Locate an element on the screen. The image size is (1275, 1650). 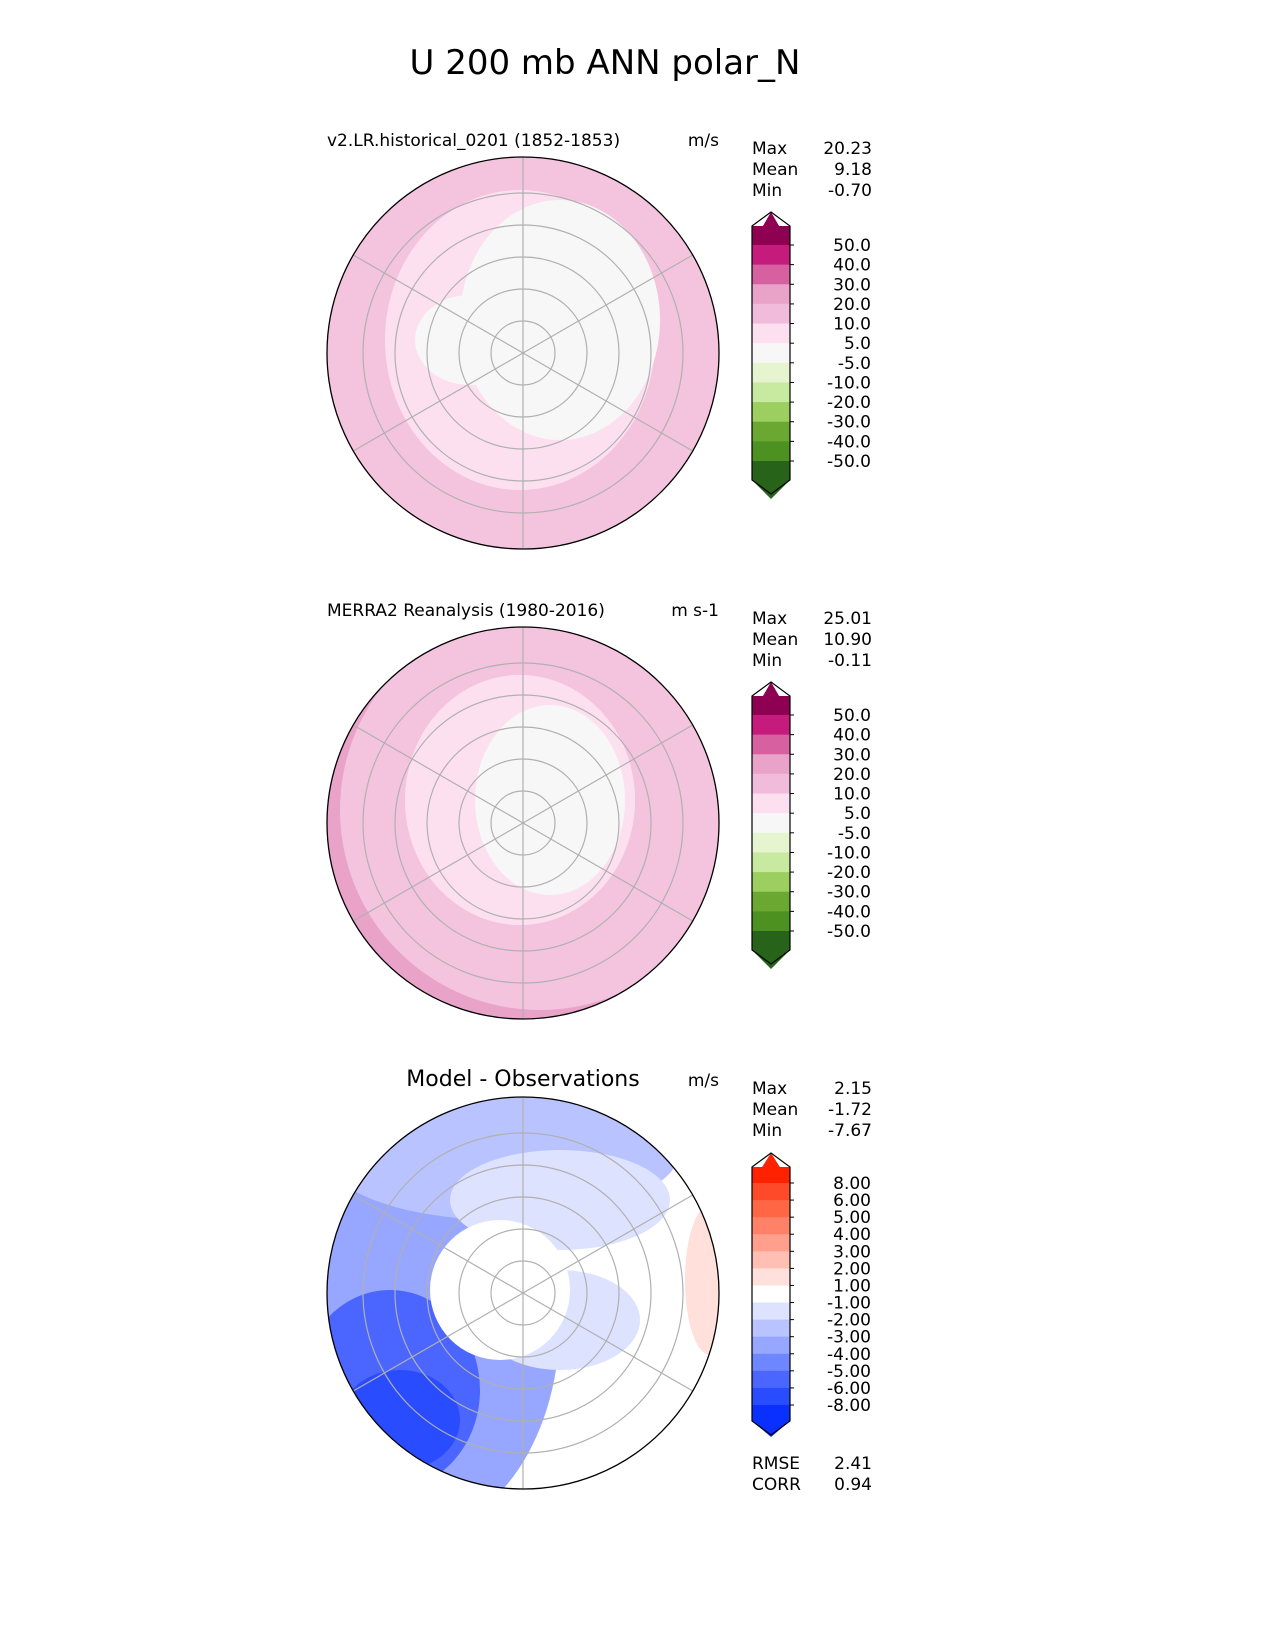
colorbar-tick-label: -1.00 is located at coordinates (849, 1304).